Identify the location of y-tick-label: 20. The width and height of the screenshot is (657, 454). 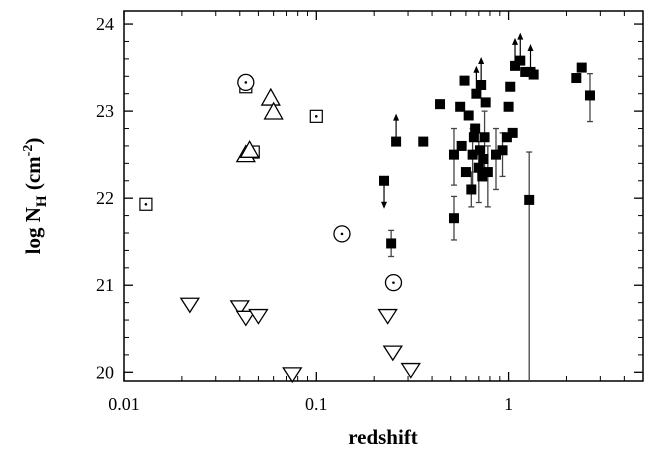
(105, 372).